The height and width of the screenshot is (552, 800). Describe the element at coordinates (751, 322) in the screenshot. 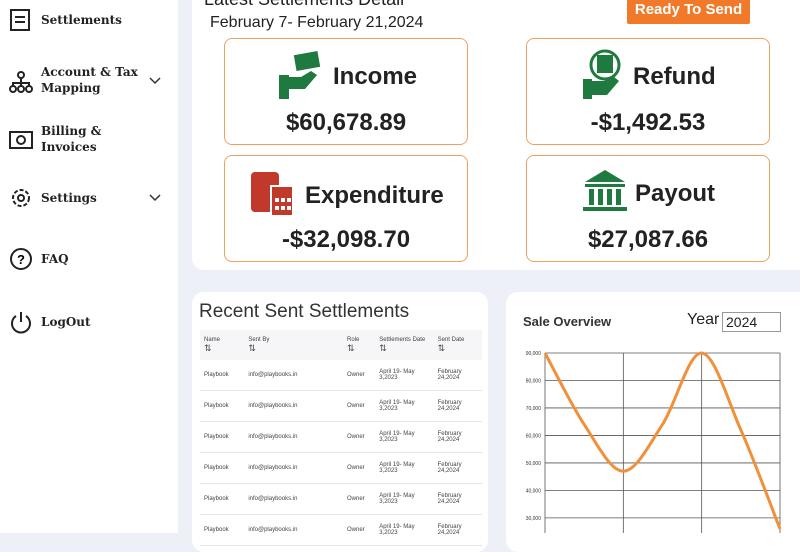

I see `year-input: 2024` at that location.